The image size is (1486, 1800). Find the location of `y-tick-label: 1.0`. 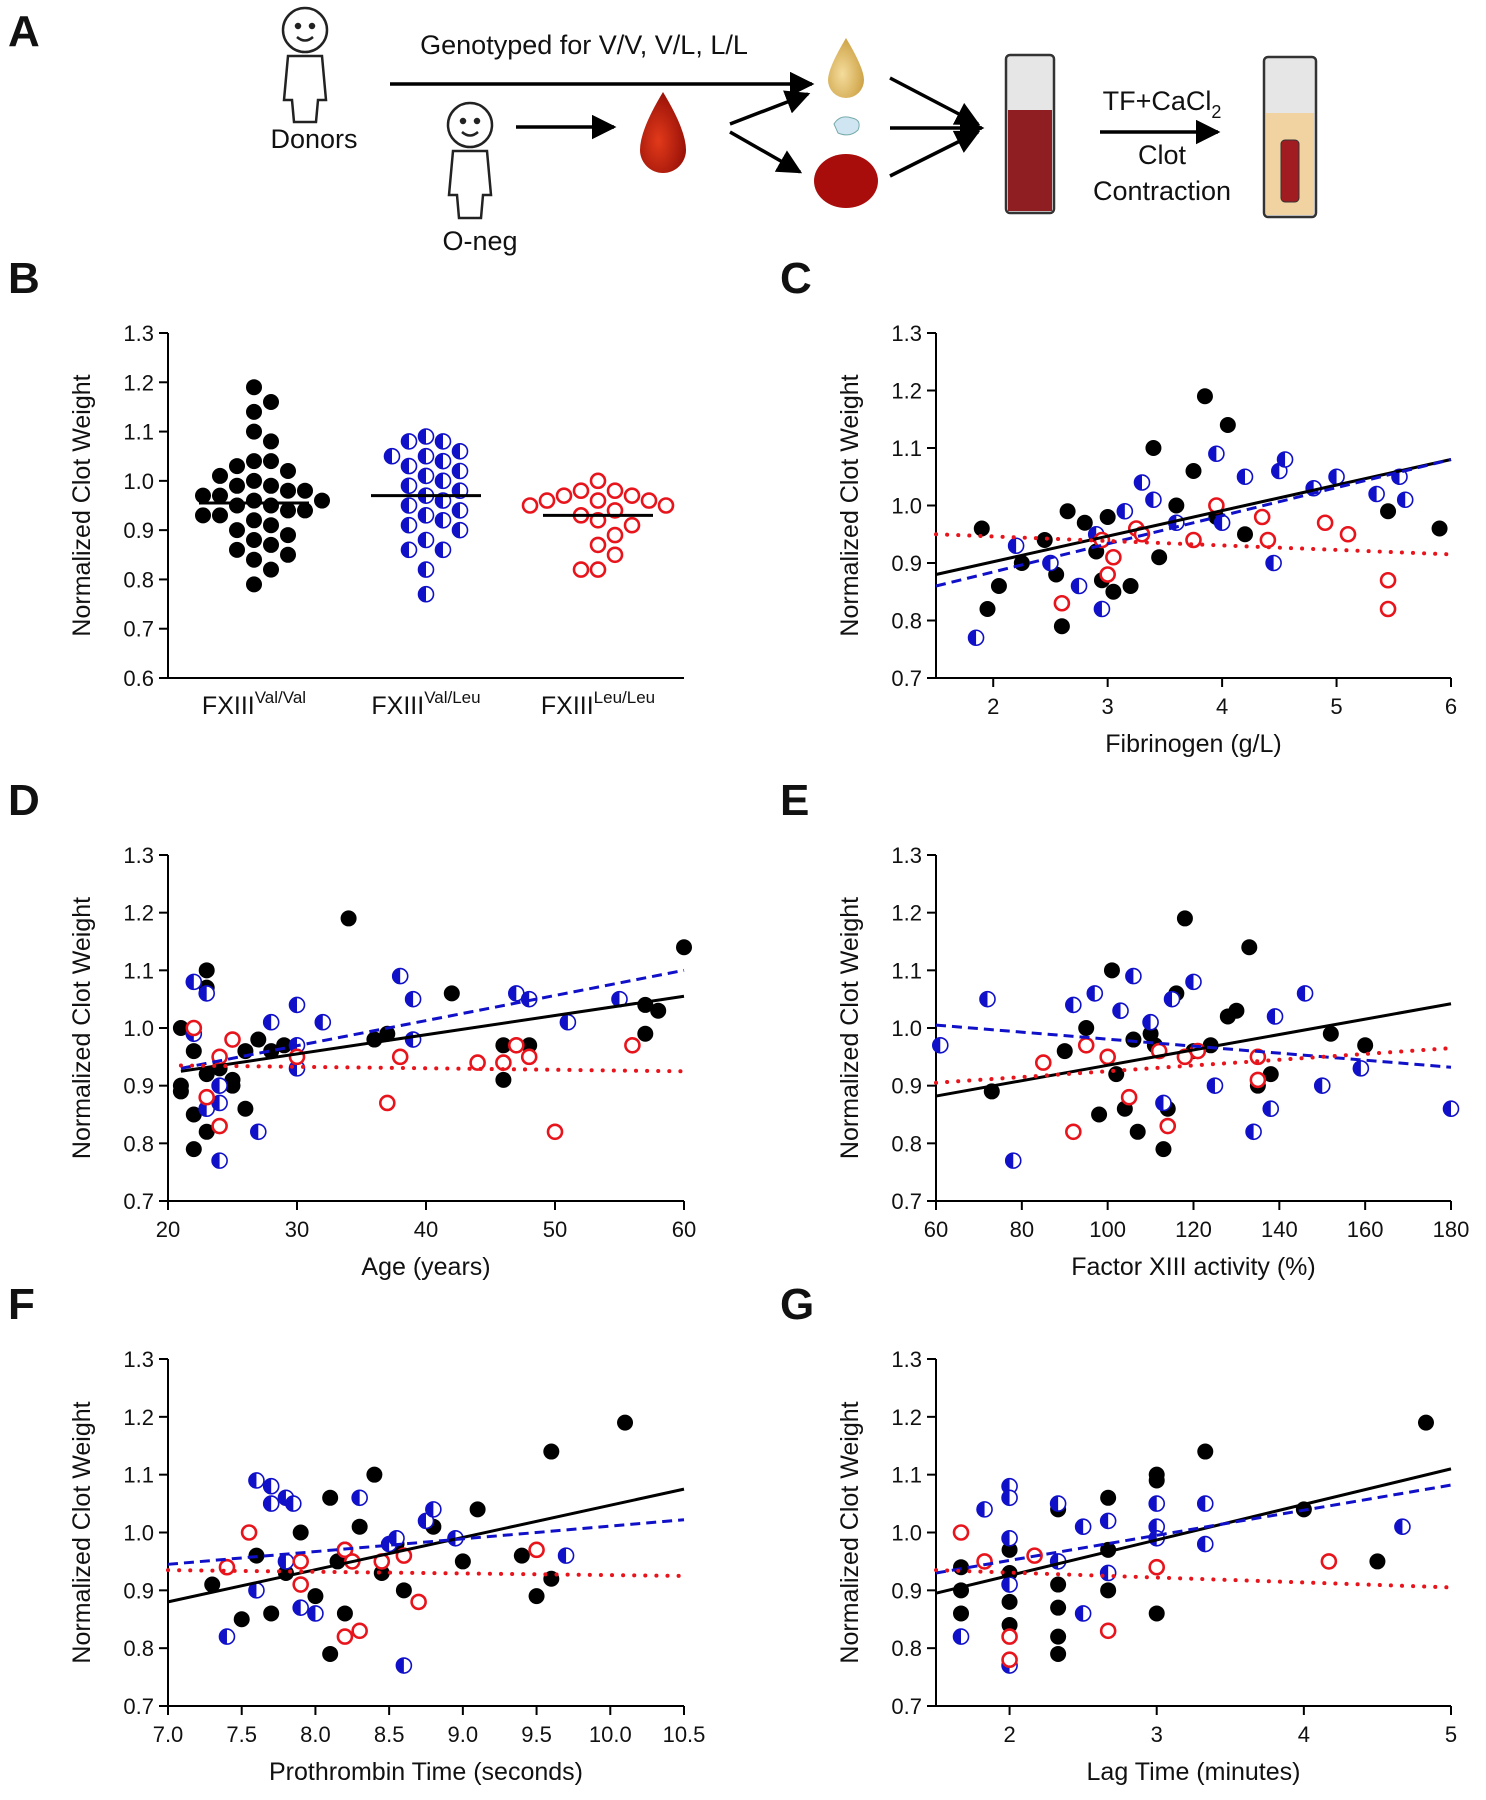

y-tick-label: 1.0 is located at coordinates (906, 506).